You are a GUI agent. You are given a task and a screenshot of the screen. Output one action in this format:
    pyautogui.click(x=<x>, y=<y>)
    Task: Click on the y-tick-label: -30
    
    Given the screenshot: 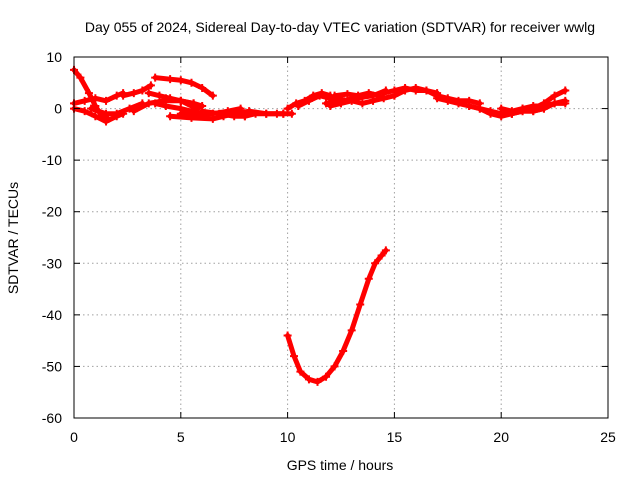 What is the action you would take?
    pyautogui.click(x=52, y=263)
    